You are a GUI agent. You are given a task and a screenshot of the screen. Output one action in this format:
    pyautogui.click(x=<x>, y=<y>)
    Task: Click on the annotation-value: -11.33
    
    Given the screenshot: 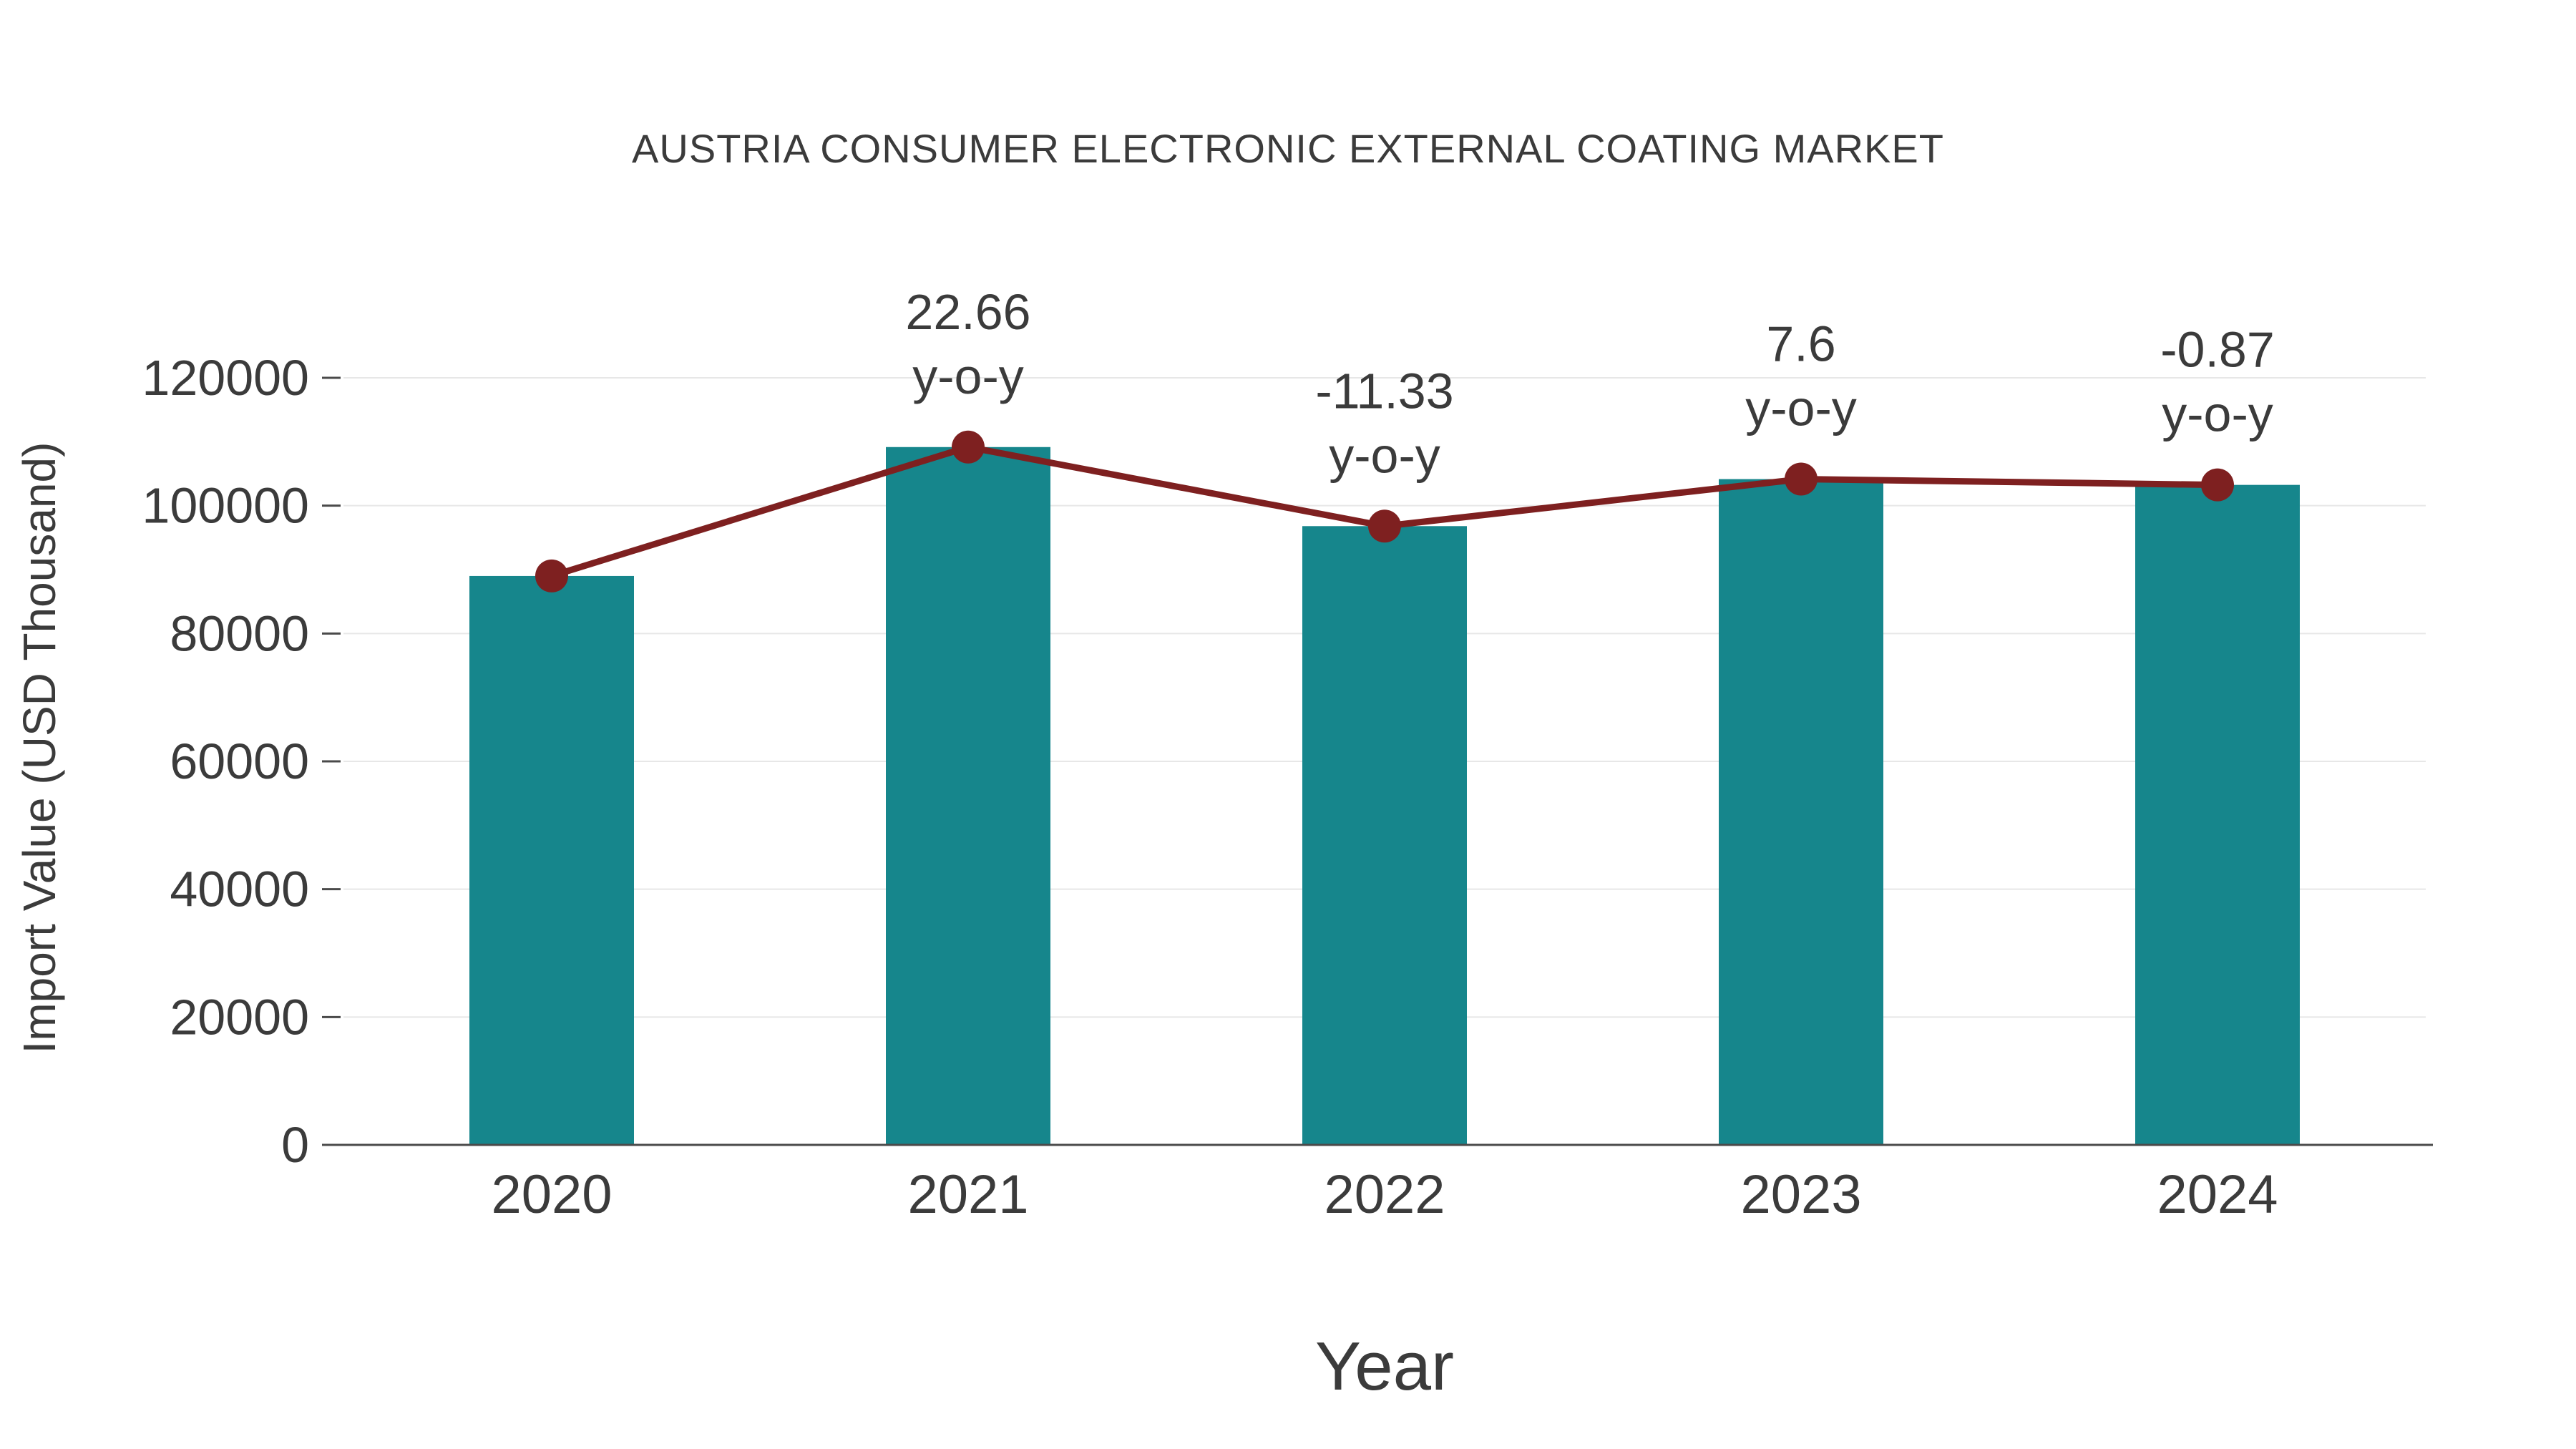 What is the action you would take?
    pyautogui.click(x=1384, y=391)
    